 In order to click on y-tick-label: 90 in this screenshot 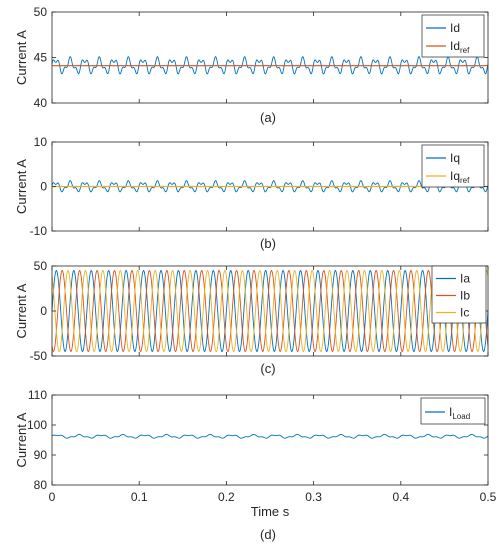, I will do `click(41, 455)`.